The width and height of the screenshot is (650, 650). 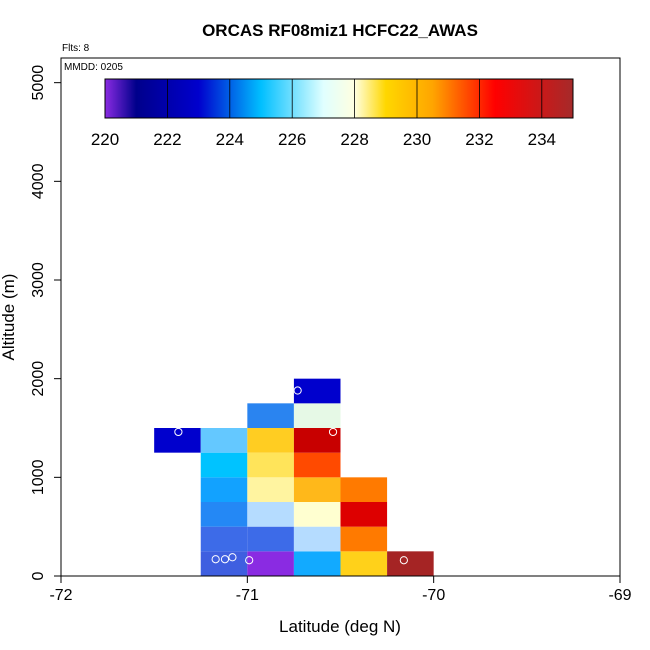 What do you see at coordinates (38, 379) in the screenshot?
I see `y-tick-label: 2000` at bounding box center [38, 379].